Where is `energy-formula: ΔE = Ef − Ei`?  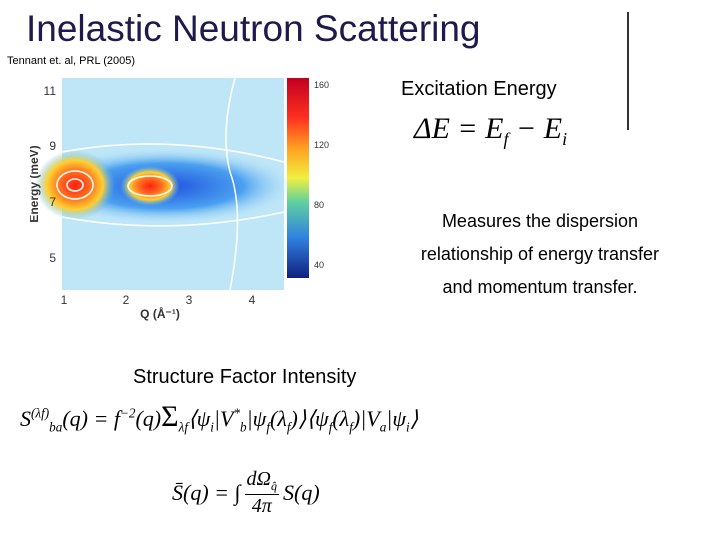 energy-formula: ΔE = Ef − Ei is located at coordinates (490, 131).